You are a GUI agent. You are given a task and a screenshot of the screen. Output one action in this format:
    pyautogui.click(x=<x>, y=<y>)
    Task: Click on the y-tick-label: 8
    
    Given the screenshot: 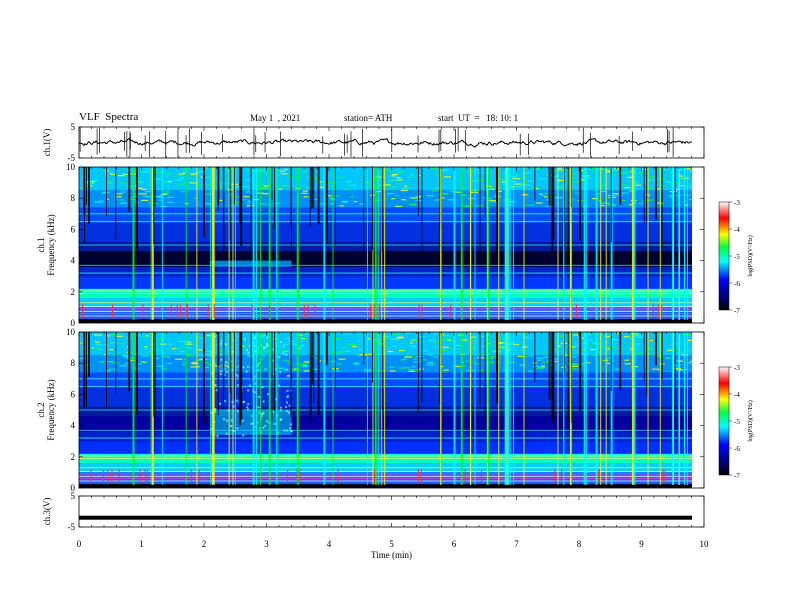 What is the action you would take?
    pyautogui.click(x=73, y=363)
    